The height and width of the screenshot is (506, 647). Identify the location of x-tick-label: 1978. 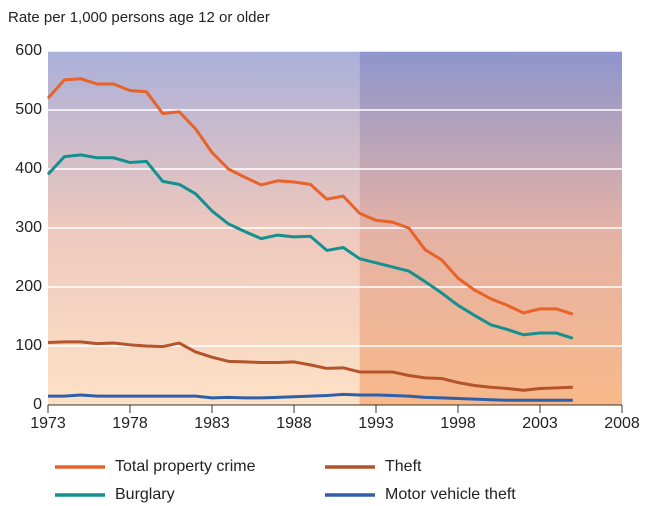
(130, 423).